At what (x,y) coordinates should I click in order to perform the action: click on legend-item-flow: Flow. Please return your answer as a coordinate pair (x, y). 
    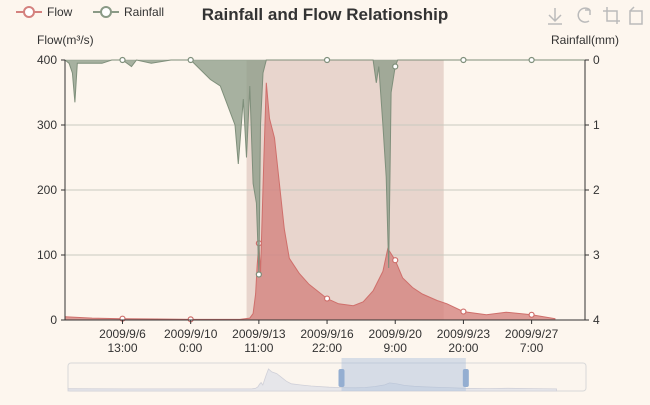
    Looking at the image, I should click on (44, 12).